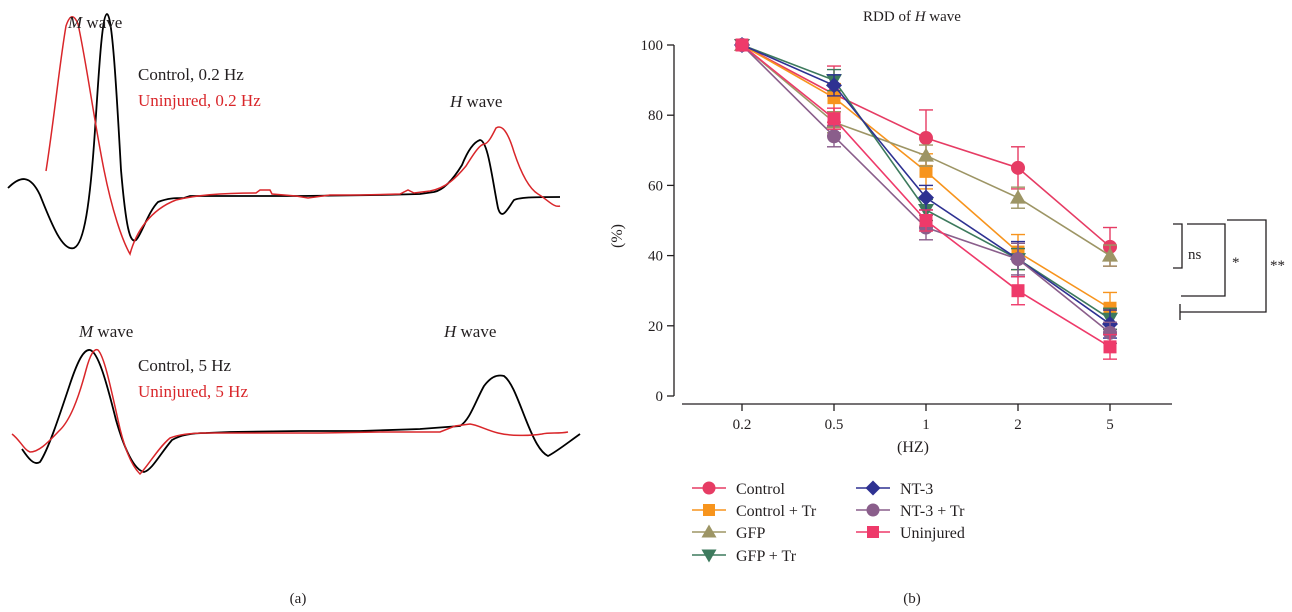  What do you see at coordinates (1110, 425) in the screenshot?
I see `x-tick-label: 5` at bounding box center [1110, 425].